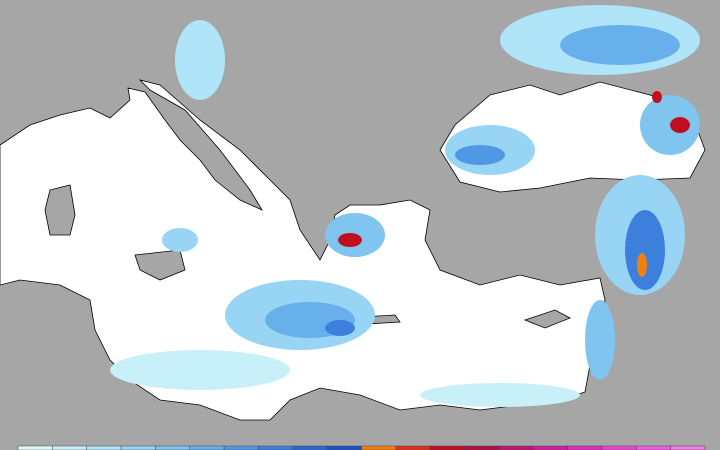 The height and width of the screenshot is (450, 720). Describe the element at coordinates (60, 210) in the screenshot. I see `sardinia` at that location.